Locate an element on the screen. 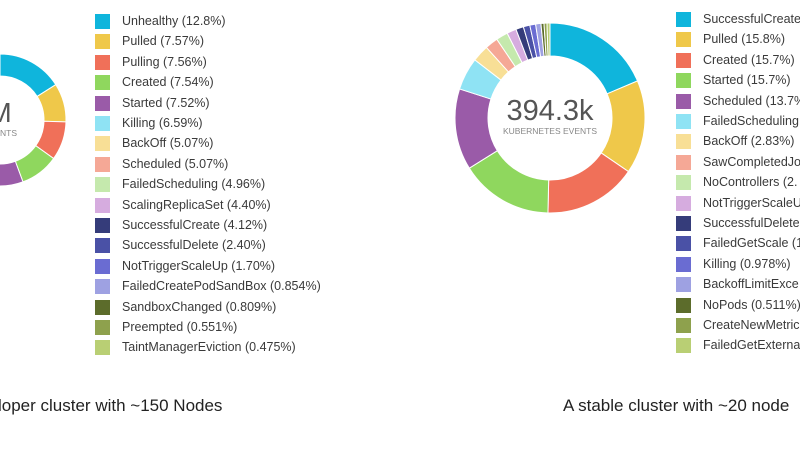  legend-label: Scheduled (13.7% is located at coordinates (751, 100).